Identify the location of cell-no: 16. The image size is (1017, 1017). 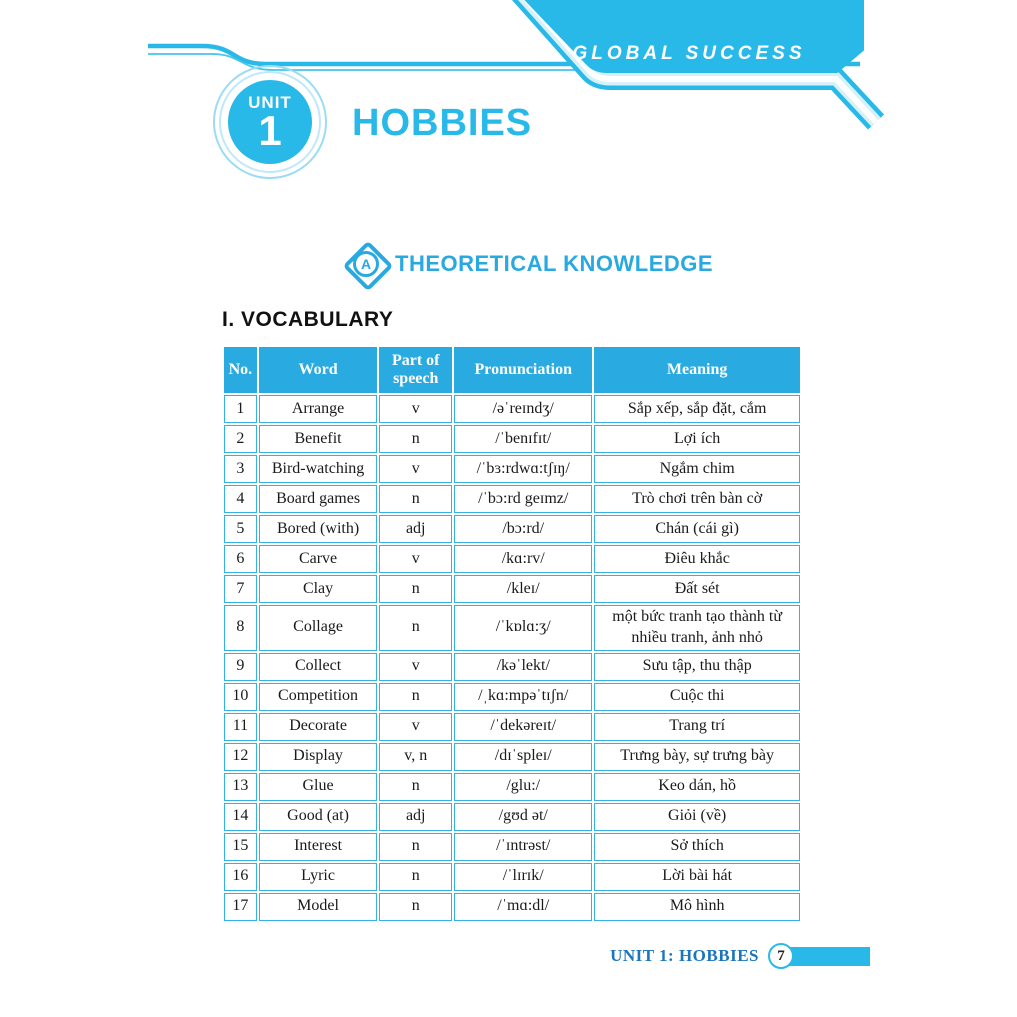
(240, 876).